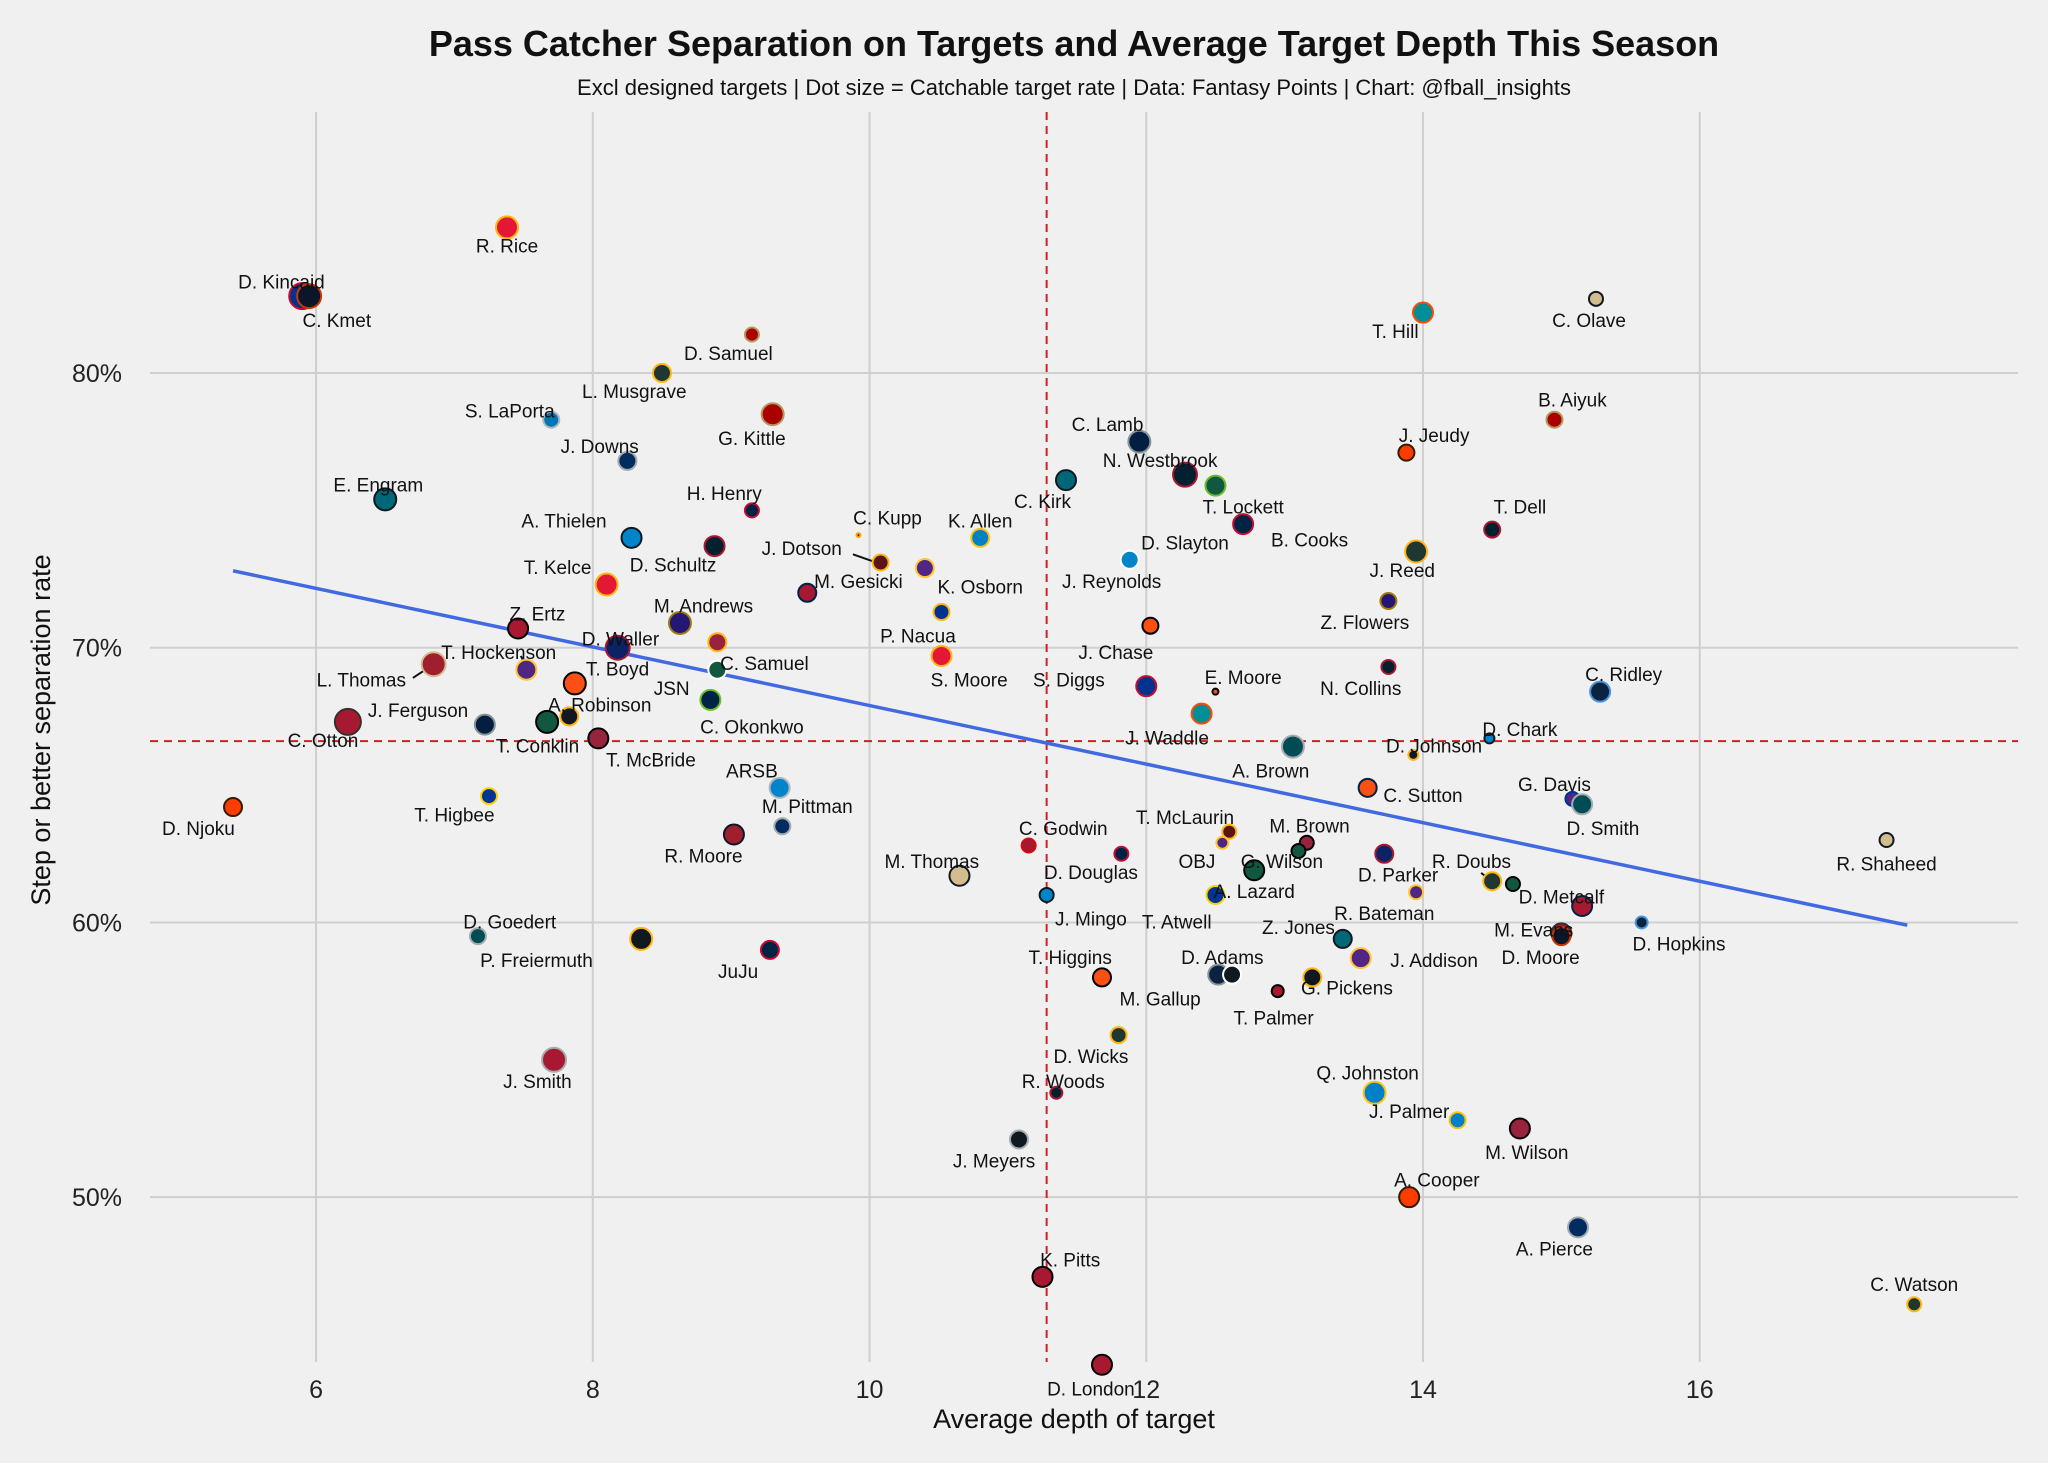 The height and width of the screenshot is (1463, 2048). I want to click on data-label: D. Njoku, so click(198, 829).